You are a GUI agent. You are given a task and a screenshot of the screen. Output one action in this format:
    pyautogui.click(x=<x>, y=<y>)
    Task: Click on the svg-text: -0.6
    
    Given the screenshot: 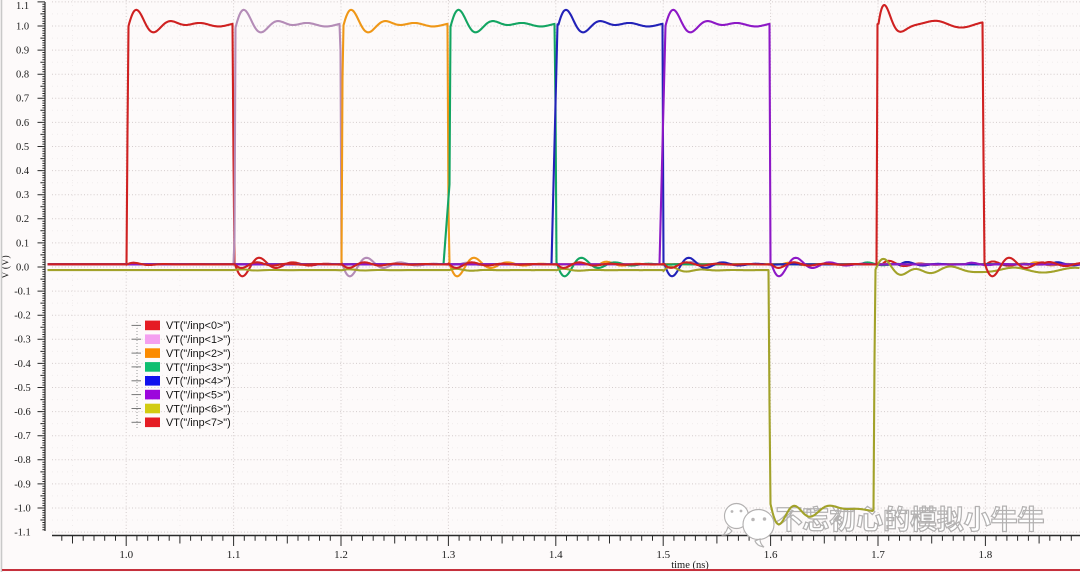 What is the action you would take?
    pyautogui.click(x=22, y=412)
    